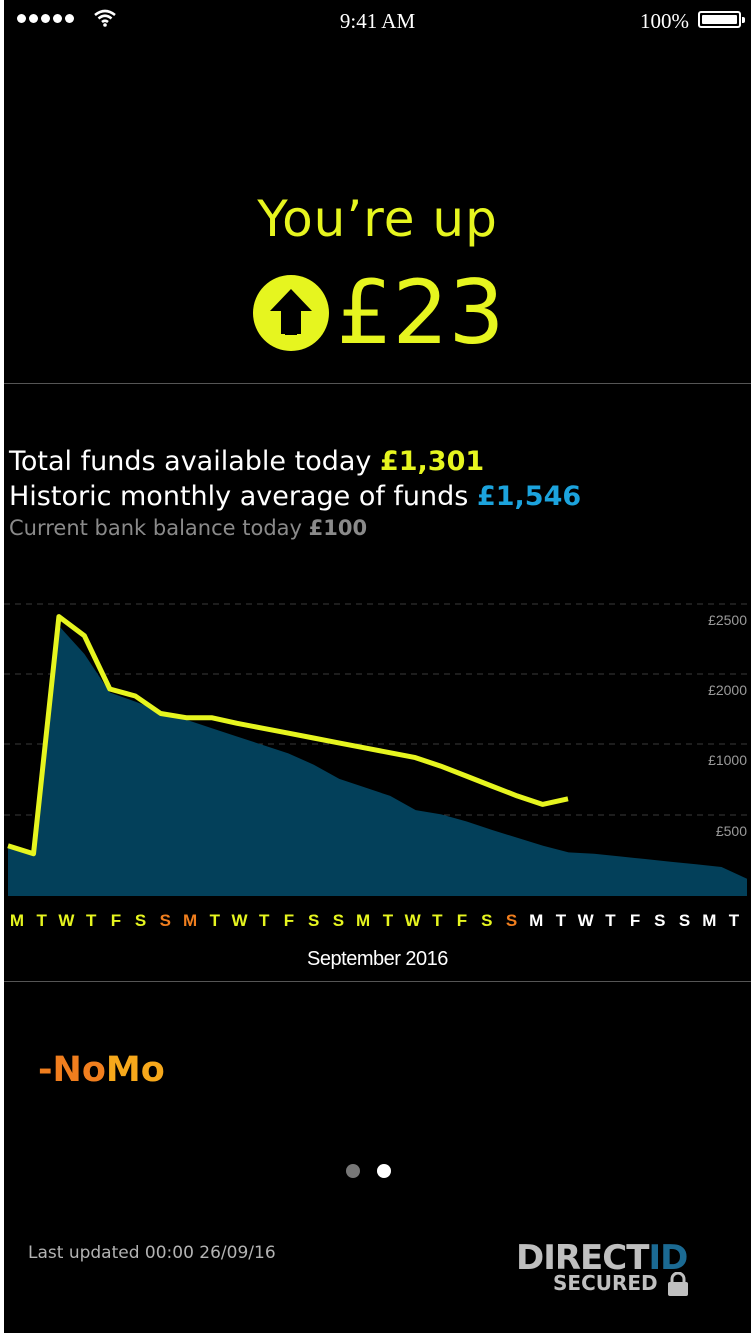 The image size is (755, 1335). I want to click on headline-title: You’re up, so click(377, 219).